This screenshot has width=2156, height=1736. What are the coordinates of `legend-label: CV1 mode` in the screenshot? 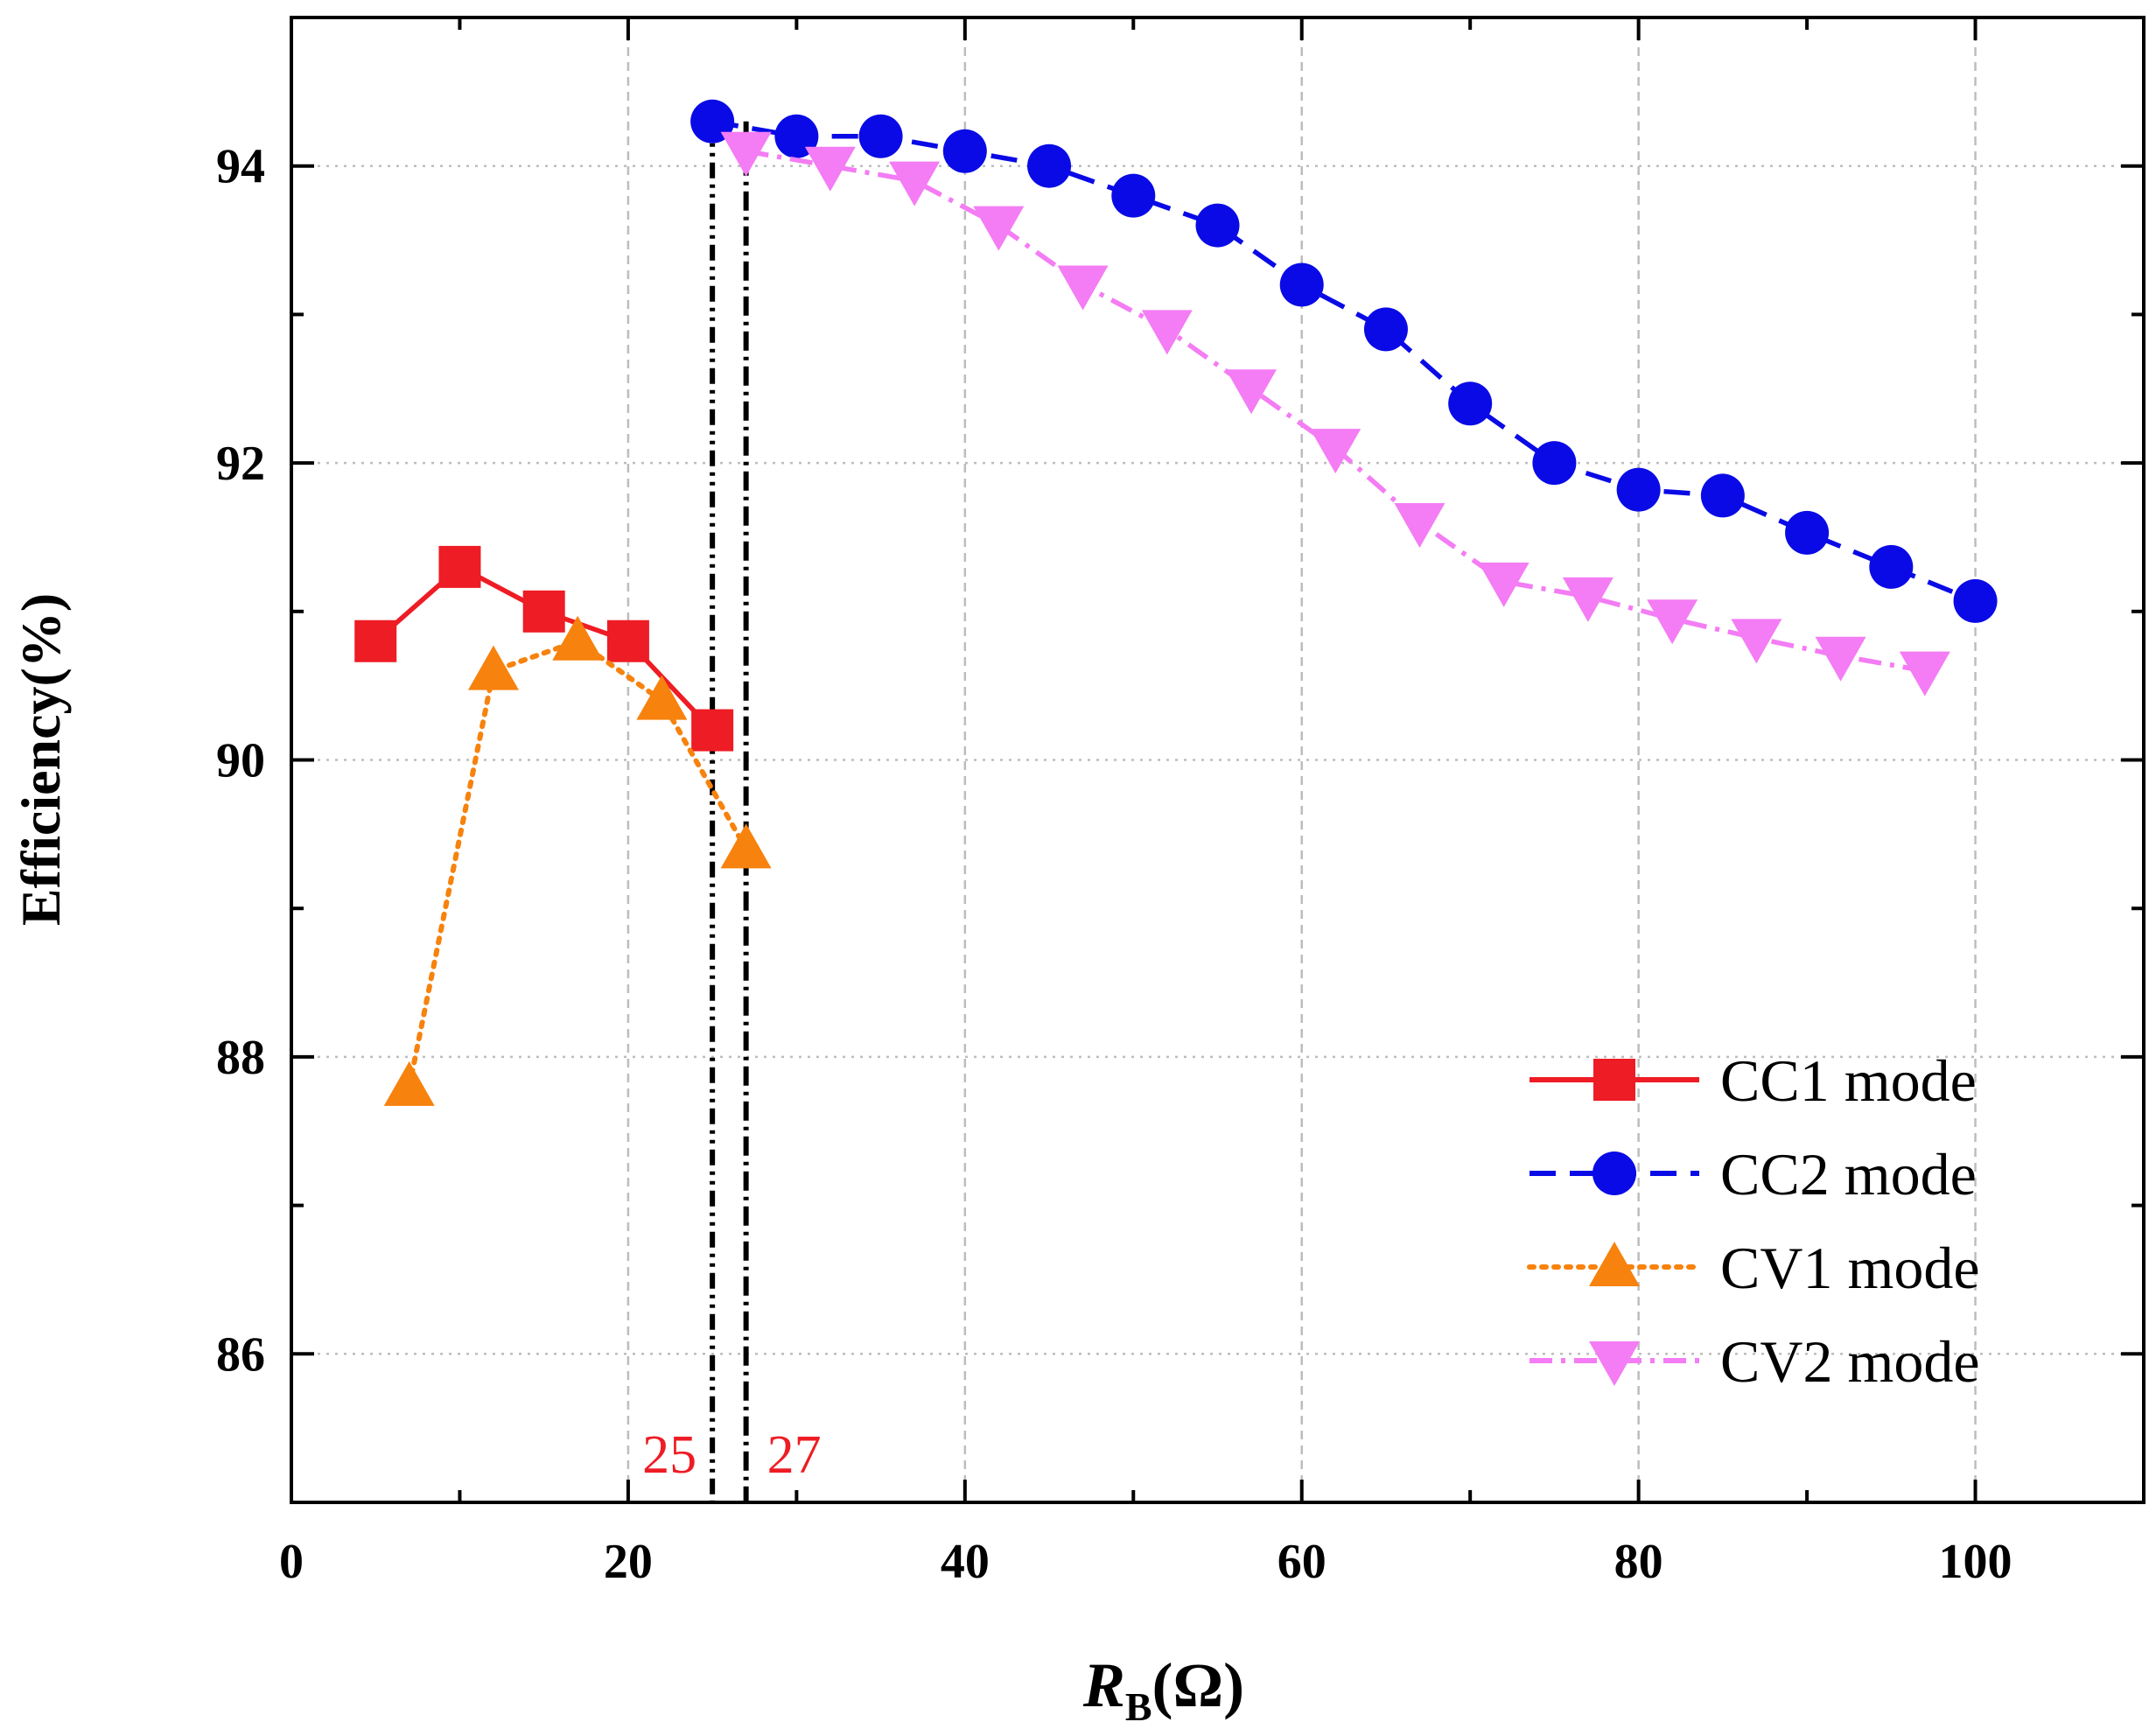 It's located at (1850, 1268).